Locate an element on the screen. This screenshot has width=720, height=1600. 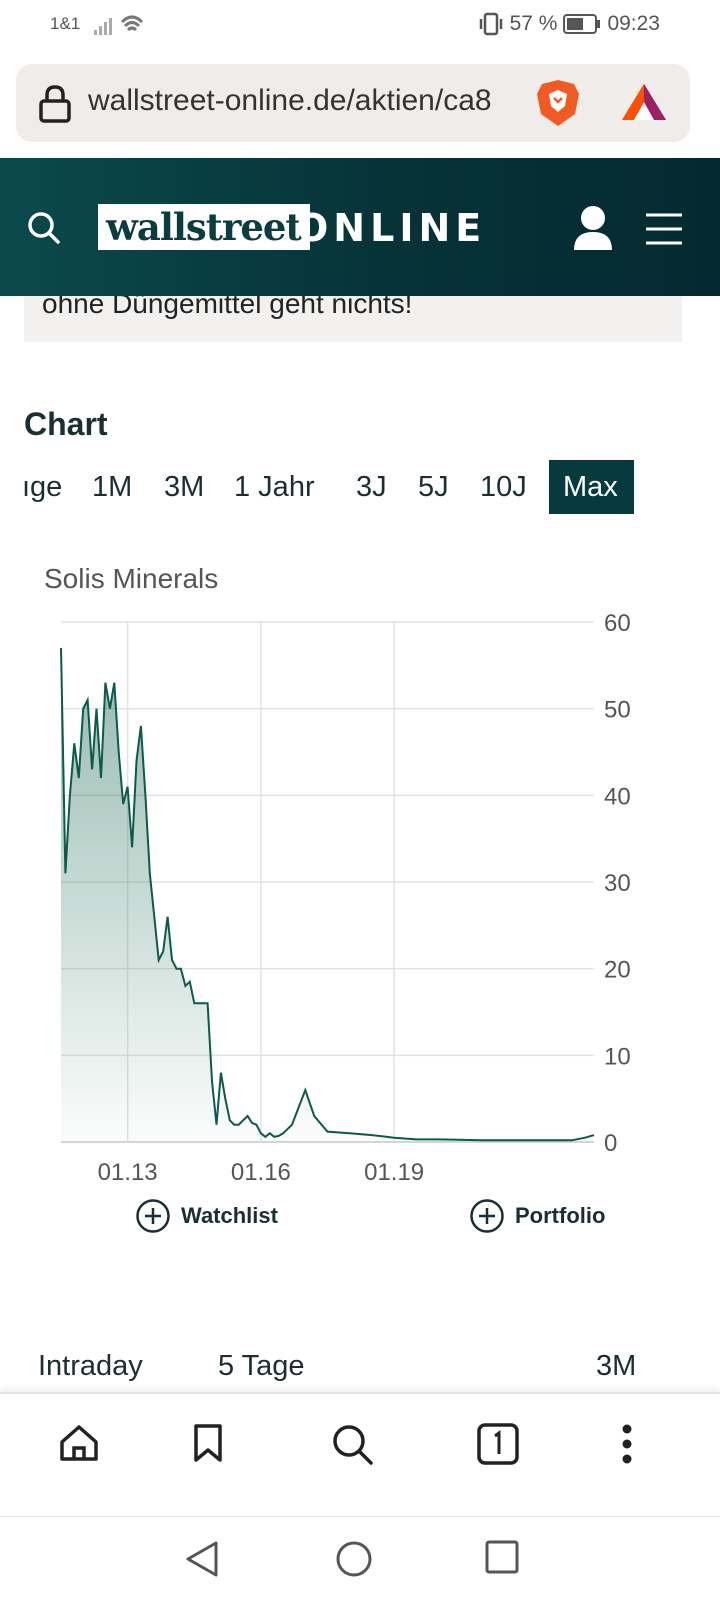
add-to-watchlist-button: Watchlist is located at coordinates (206, 1216).